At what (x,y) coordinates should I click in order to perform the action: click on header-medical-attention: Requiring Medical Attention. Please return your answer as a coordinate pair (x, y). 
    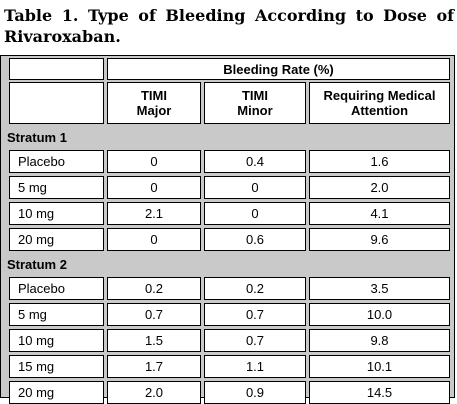
    Looking at the image, I should click on (379, 103).